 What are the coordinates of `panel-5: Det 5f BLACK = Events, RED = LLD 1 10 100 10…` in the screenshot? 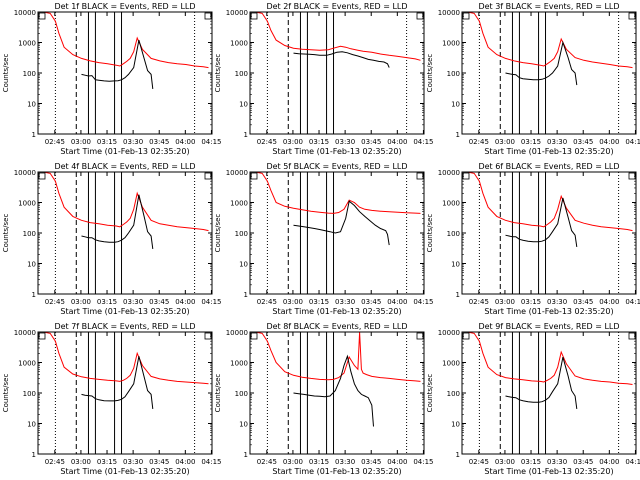 It's located at (324, 239).